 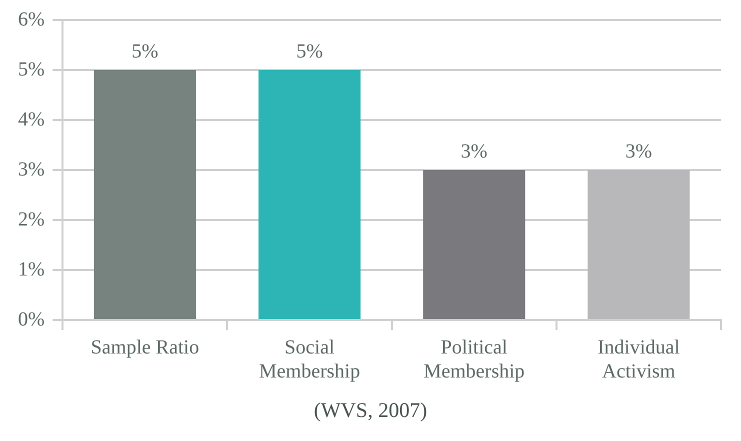 What do you see at coordinates (474, 359) in the screenshot?
I see `x-tick-label: Political Membership` at bounding box center [474, 359].